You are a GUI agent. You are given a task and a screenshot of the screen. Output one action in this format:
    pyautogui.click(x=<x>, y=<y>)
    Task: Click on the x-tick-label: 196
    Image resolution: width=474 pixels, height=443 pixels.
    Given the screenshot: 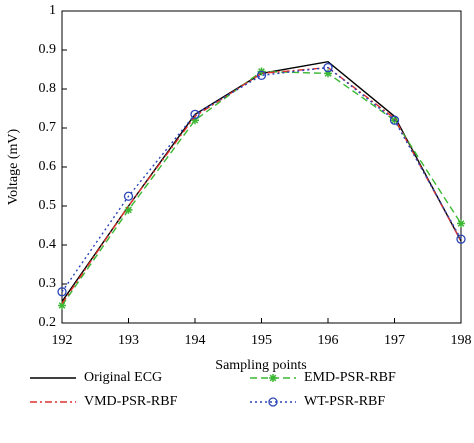 What is the action you would take?
    pyautogui.click(x=328, y=340)
    